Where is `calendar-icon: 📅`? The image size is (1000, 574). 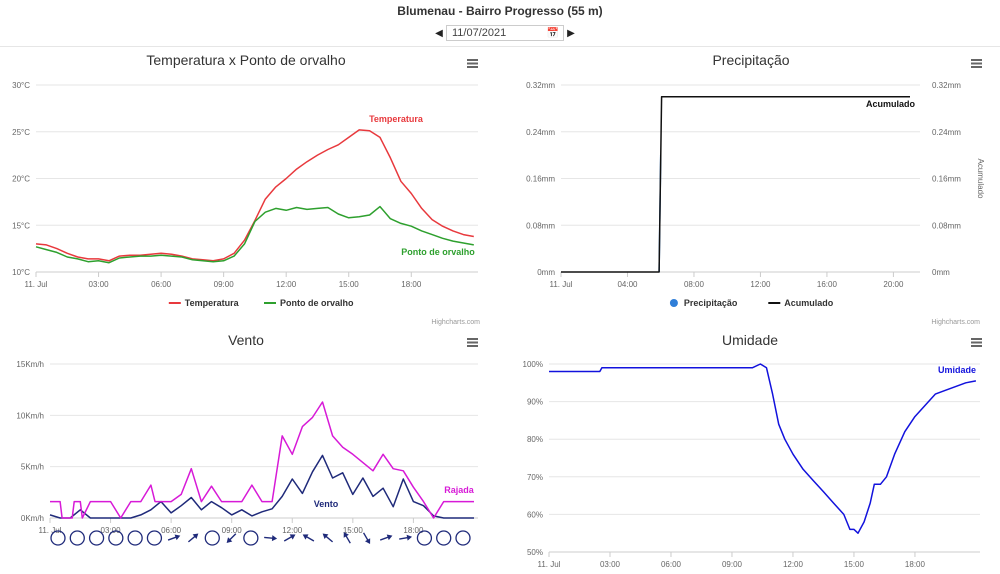
calendar-icon: 📅 is located at coordinates (552, 33).